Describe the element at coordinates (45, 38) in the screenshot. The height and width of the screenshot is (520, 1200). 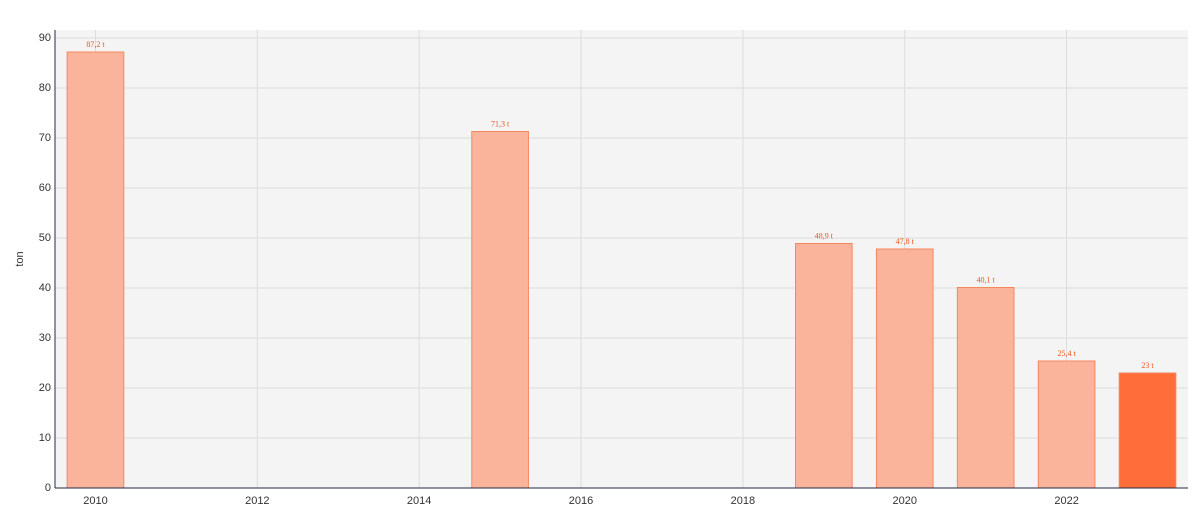
I see `y-tick-label: 90` at that location.